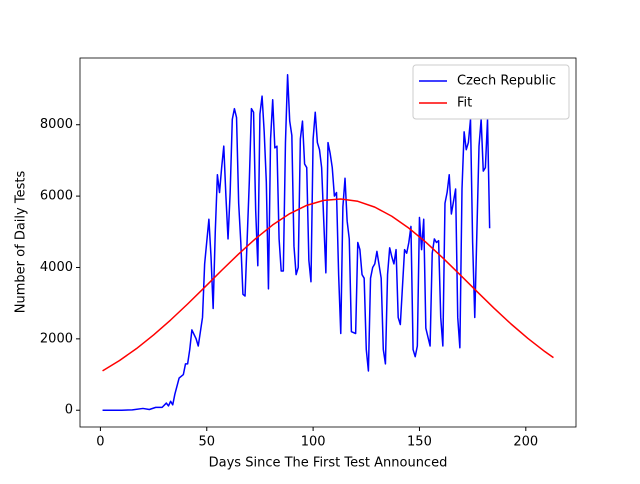  What do you see at coordinates (464, 103) in the screenshot?
I see `legend-label: Fit` at bounding box center [464, 103].